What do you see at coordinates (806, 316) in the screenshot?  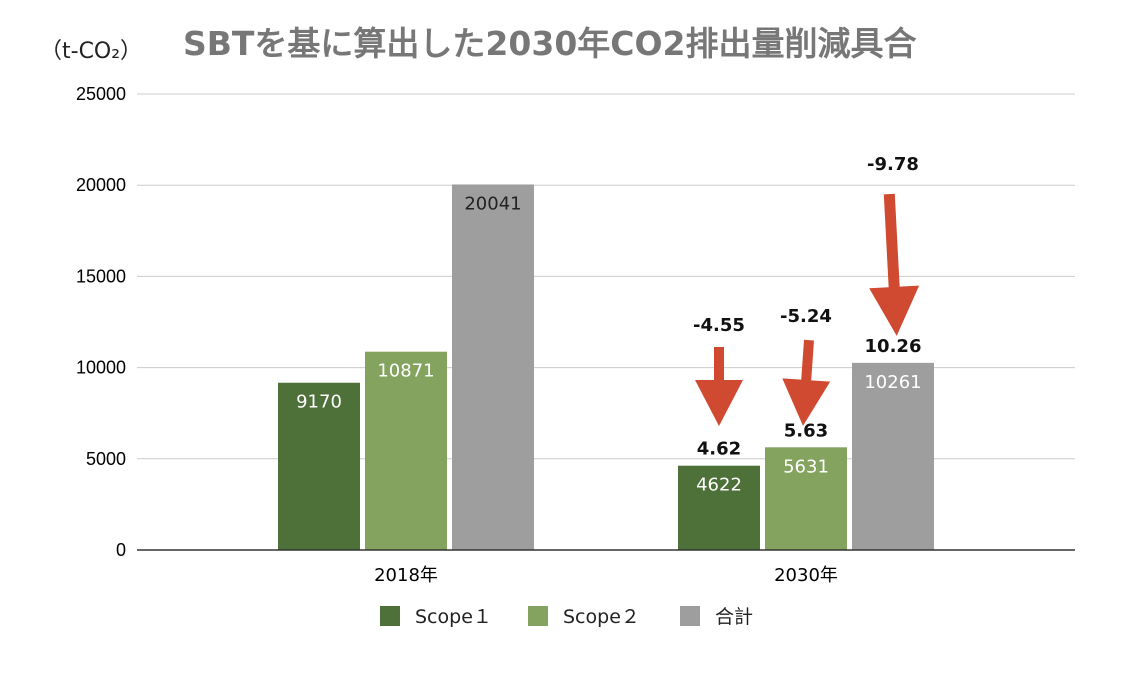 I see `reduction-annotation: -5.24` at bounding box center [806, 316].